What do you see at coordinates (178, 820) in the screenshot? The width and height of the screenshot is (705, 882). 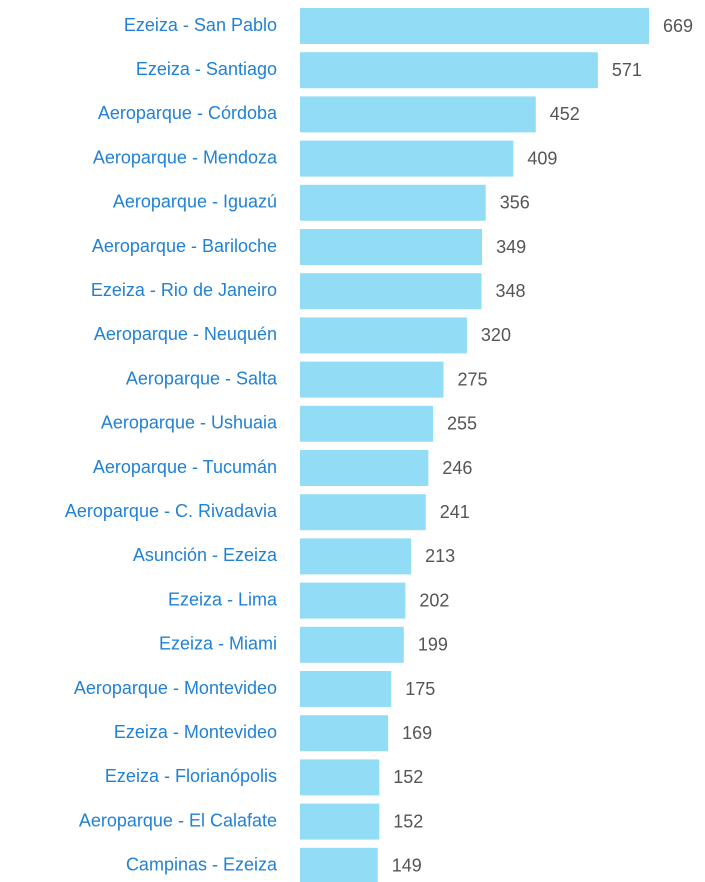 I see `category-label: Aeroparque - El Calafate` at bounding box center [178, 820].